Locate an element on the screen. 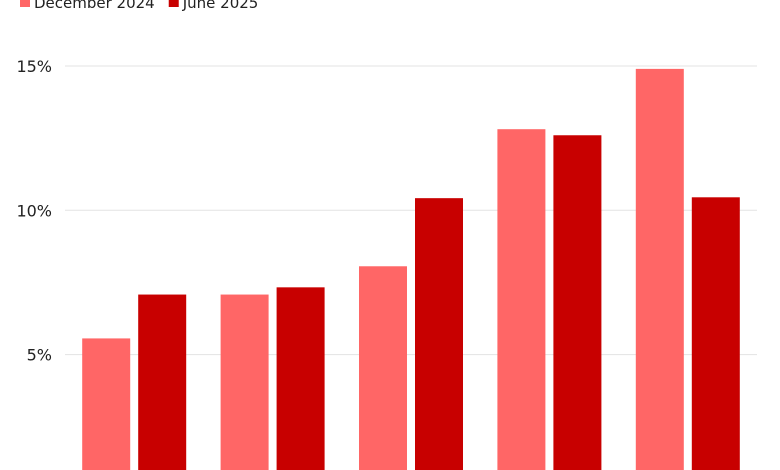 The height and width of the screenshot is (470, 780). legend-label: June 2025 is located at coordinates (220, 6).